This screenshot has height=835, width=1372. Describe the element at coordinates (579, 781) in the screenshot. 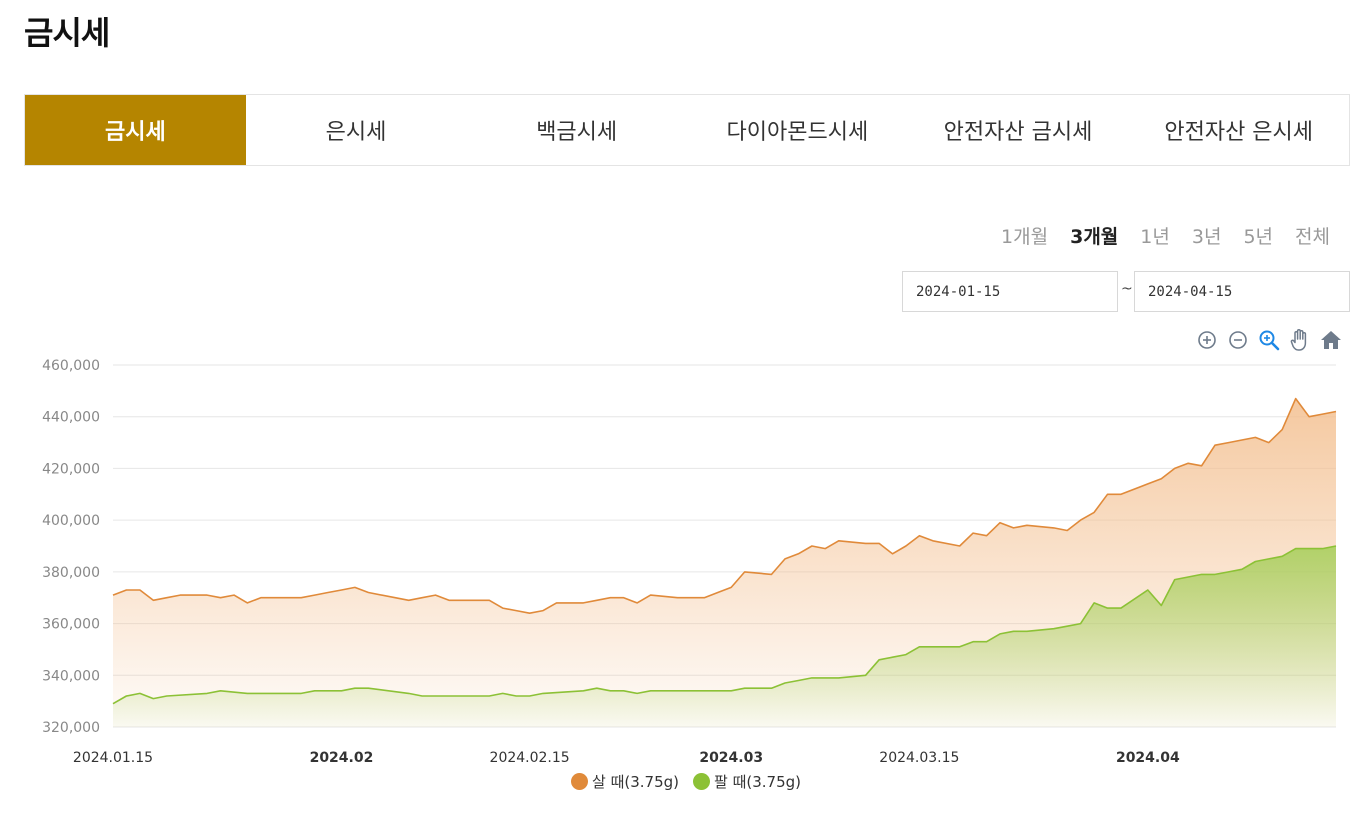

I see `legend-buy-marker` at that location.